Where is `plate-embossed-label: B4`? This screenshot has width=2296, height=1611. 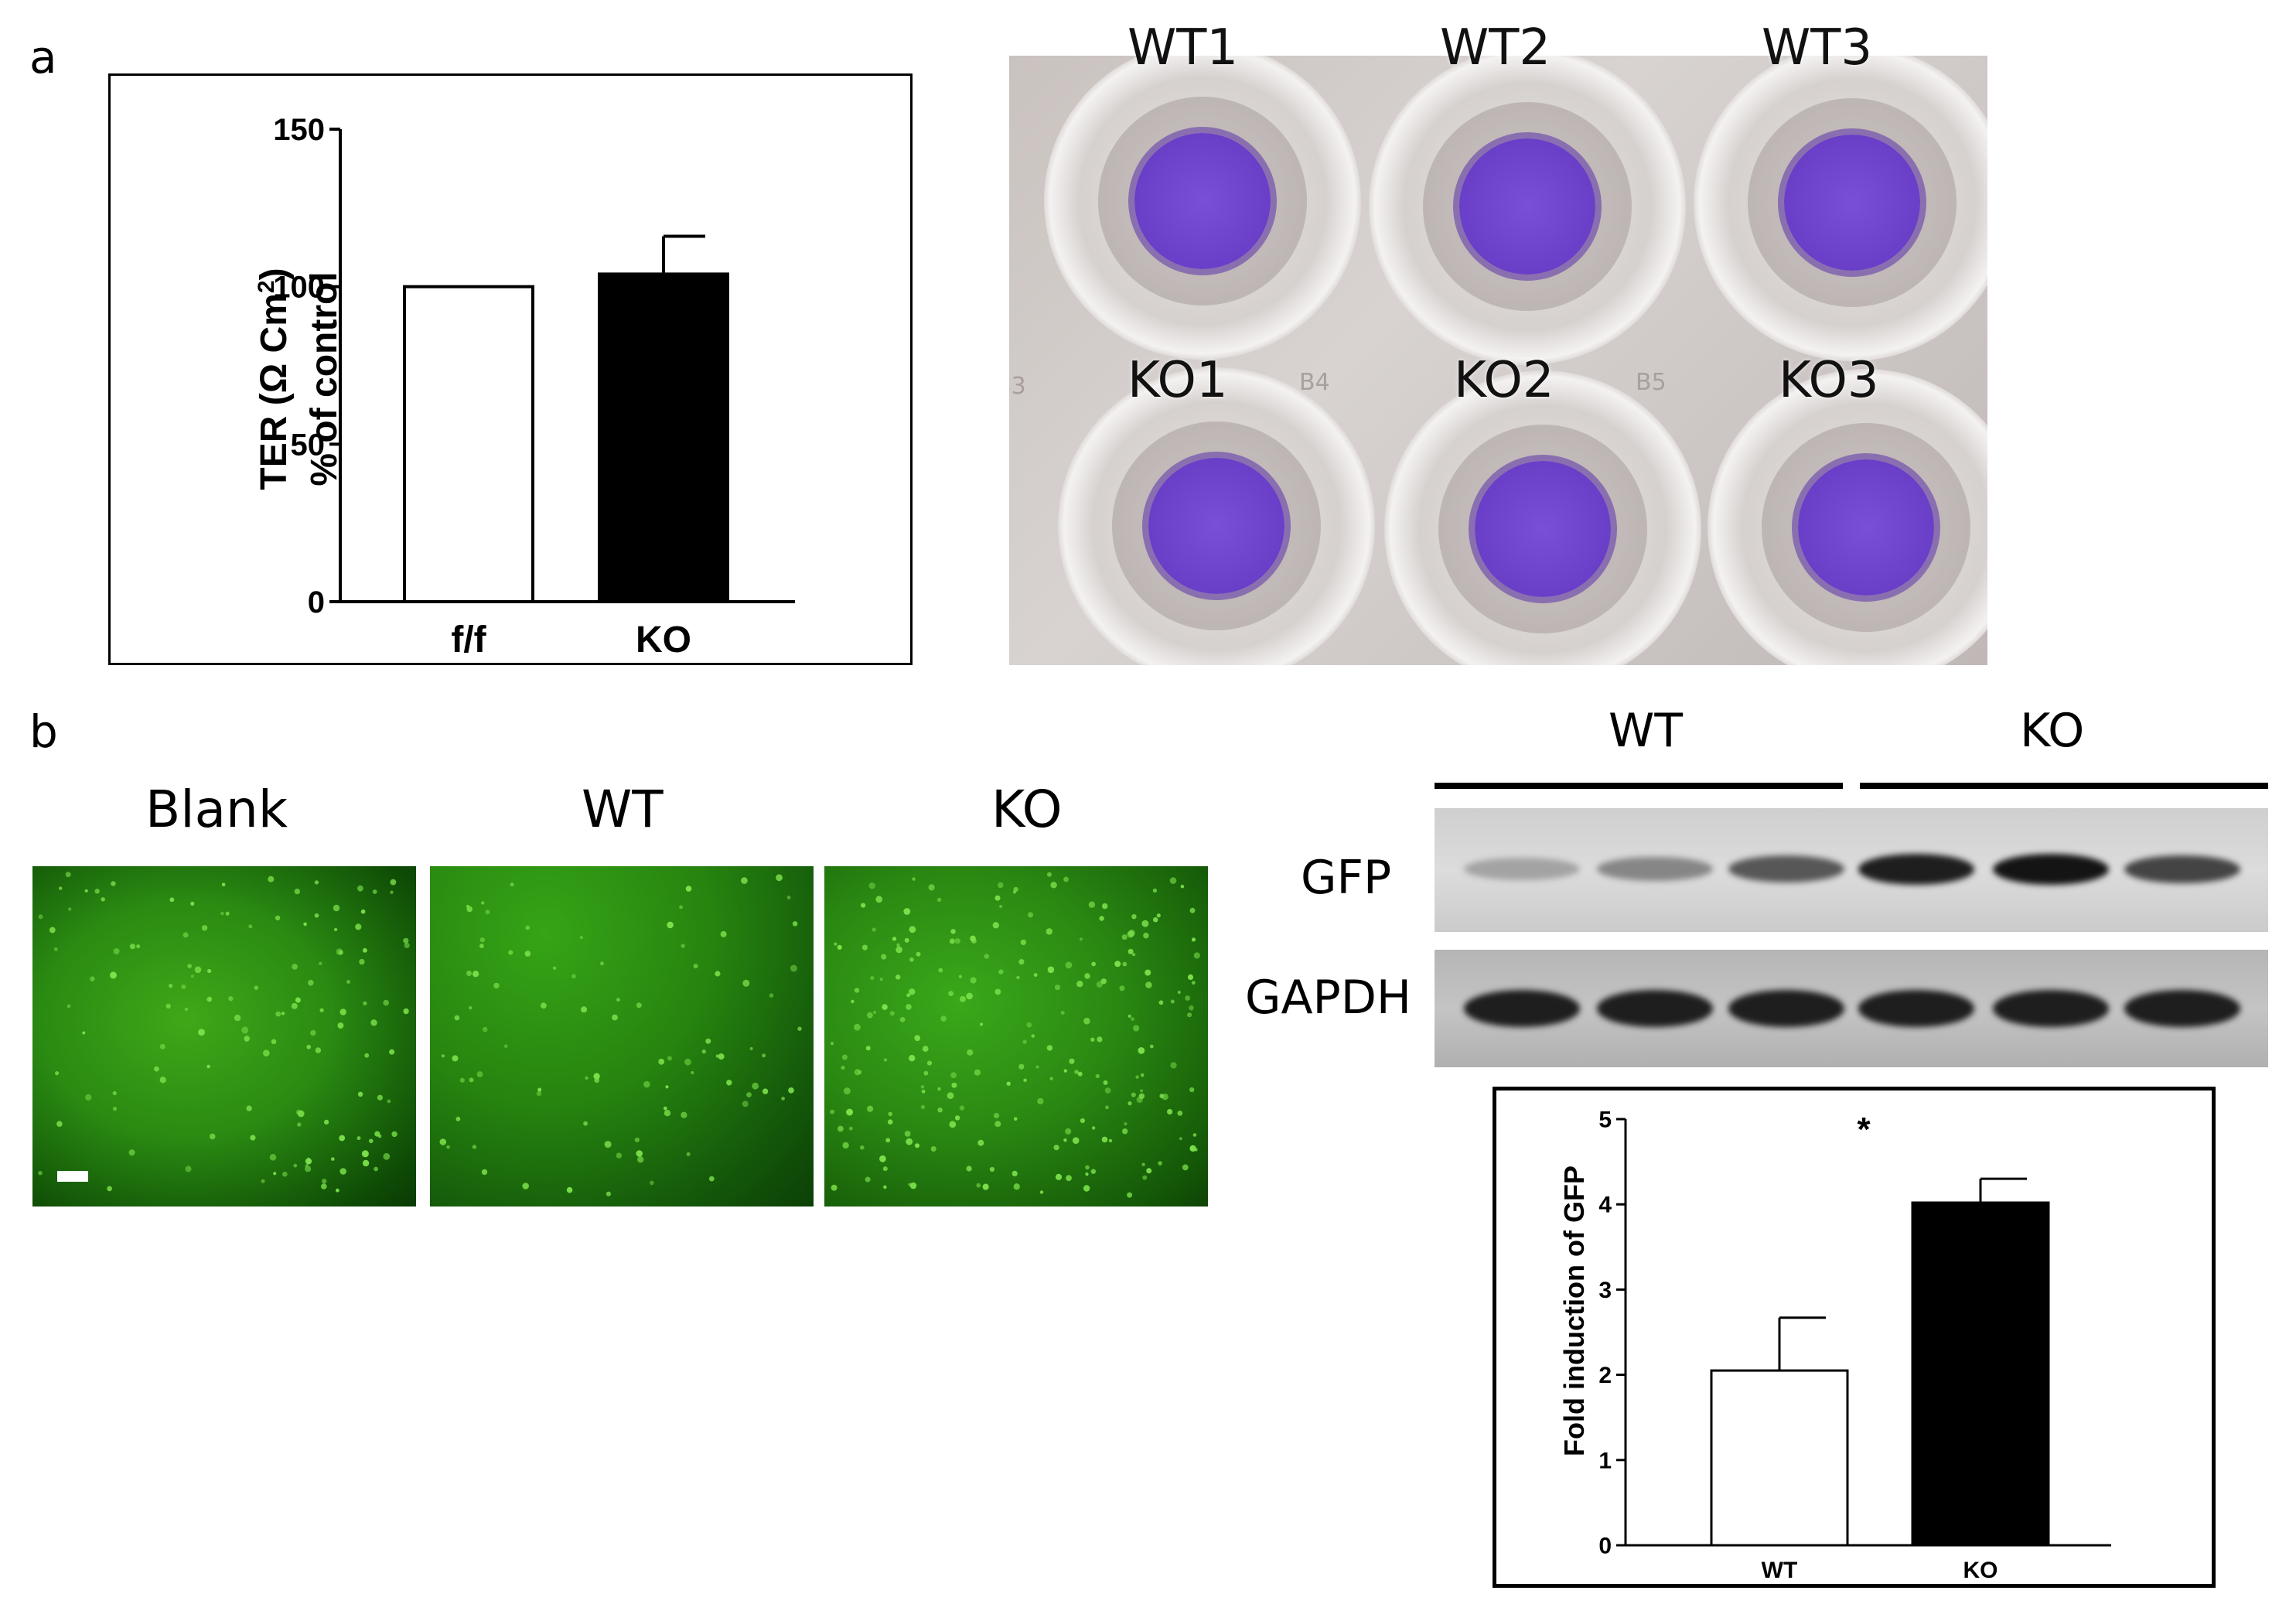 plate-embossed-label: B4 is located at coordinates (1314, 382).